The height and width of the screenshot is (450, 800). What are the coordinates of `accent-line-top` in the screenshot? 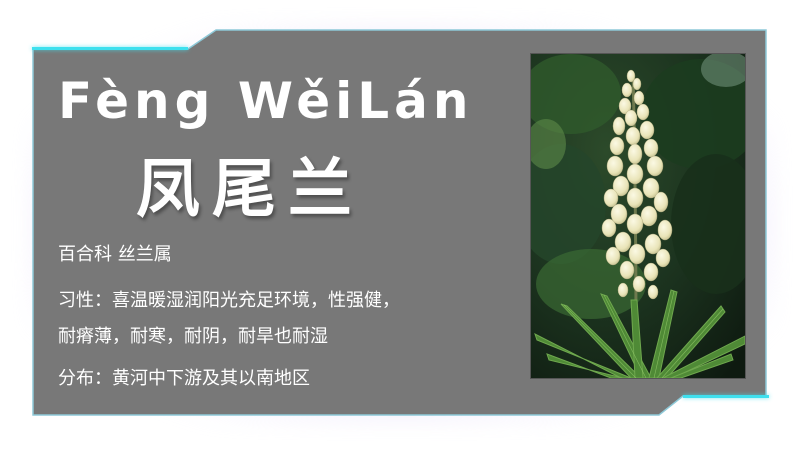 It's located at (110, 48).